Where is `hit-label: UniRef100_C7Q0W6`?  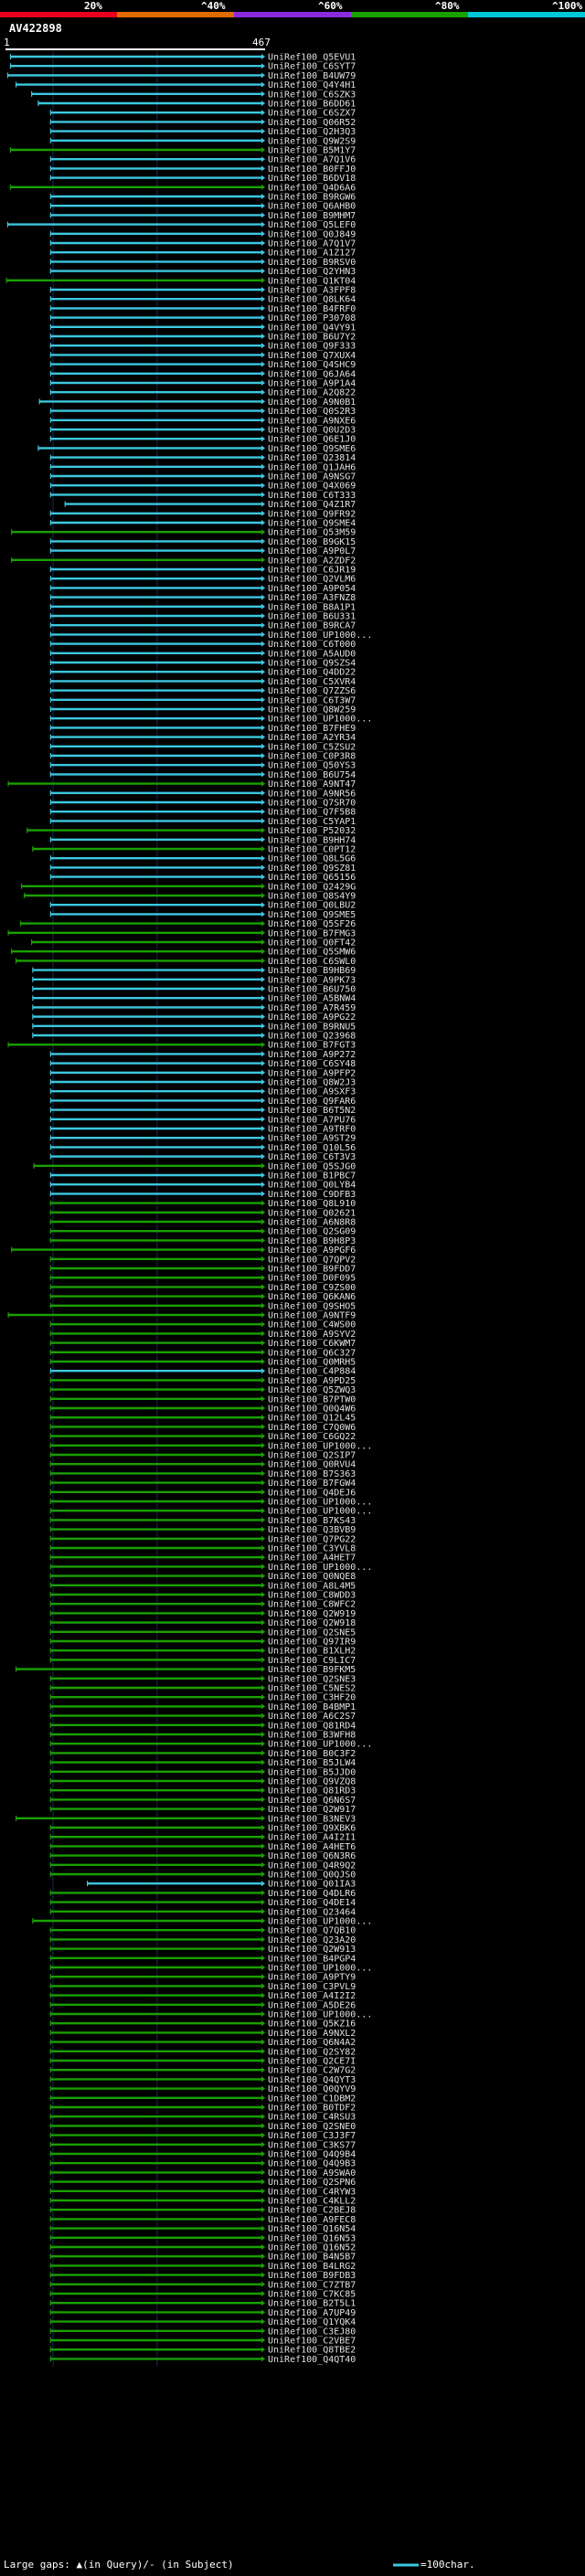 hit-label: UniRef100_C7Q0W6 is located at coordinates (312, 1428).